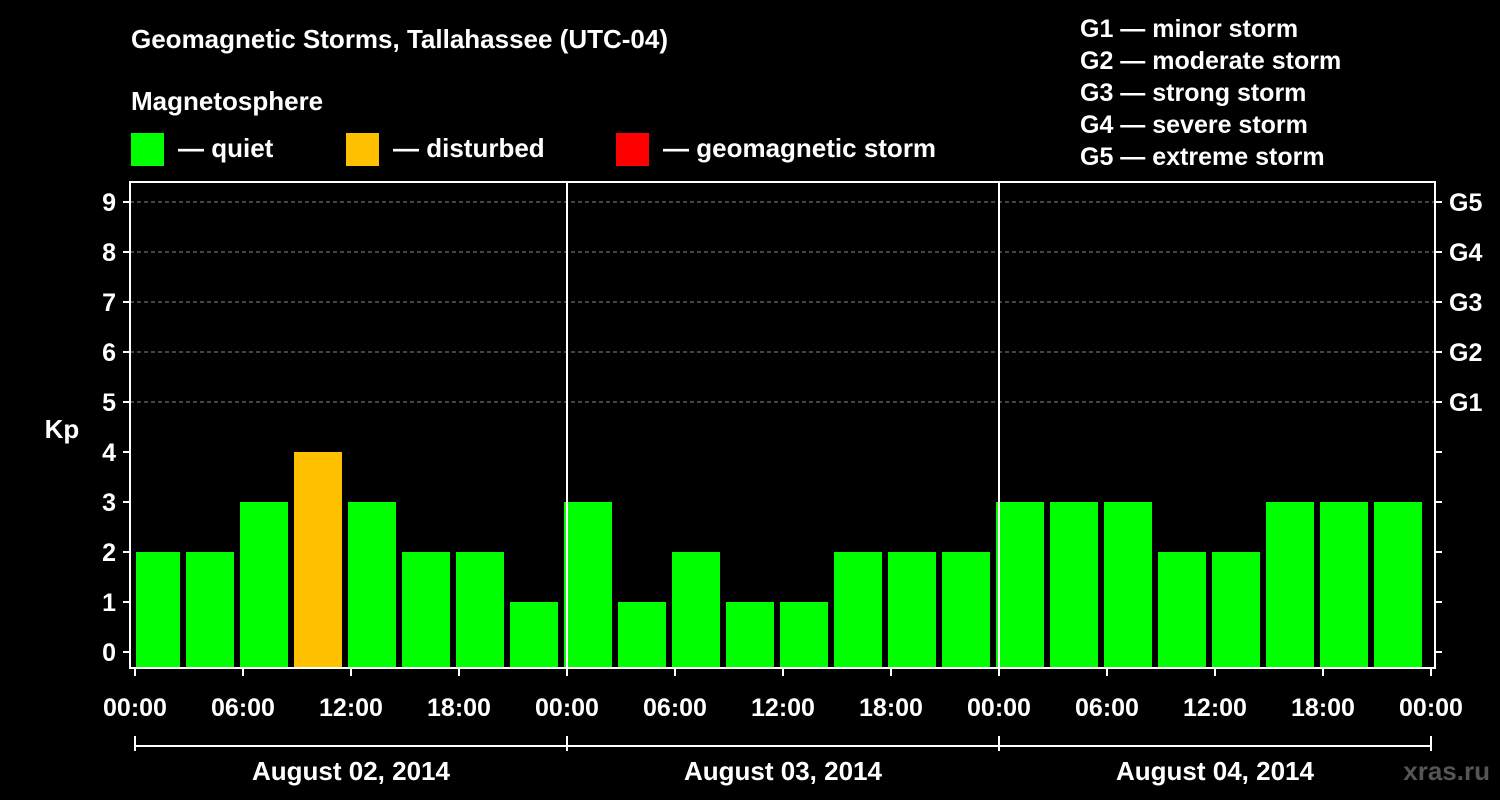 The image size is (1500, 800). Describe the element at coordinates (109, 503) in the screenshot. I see `y-tick-label-3: 3` at that location.